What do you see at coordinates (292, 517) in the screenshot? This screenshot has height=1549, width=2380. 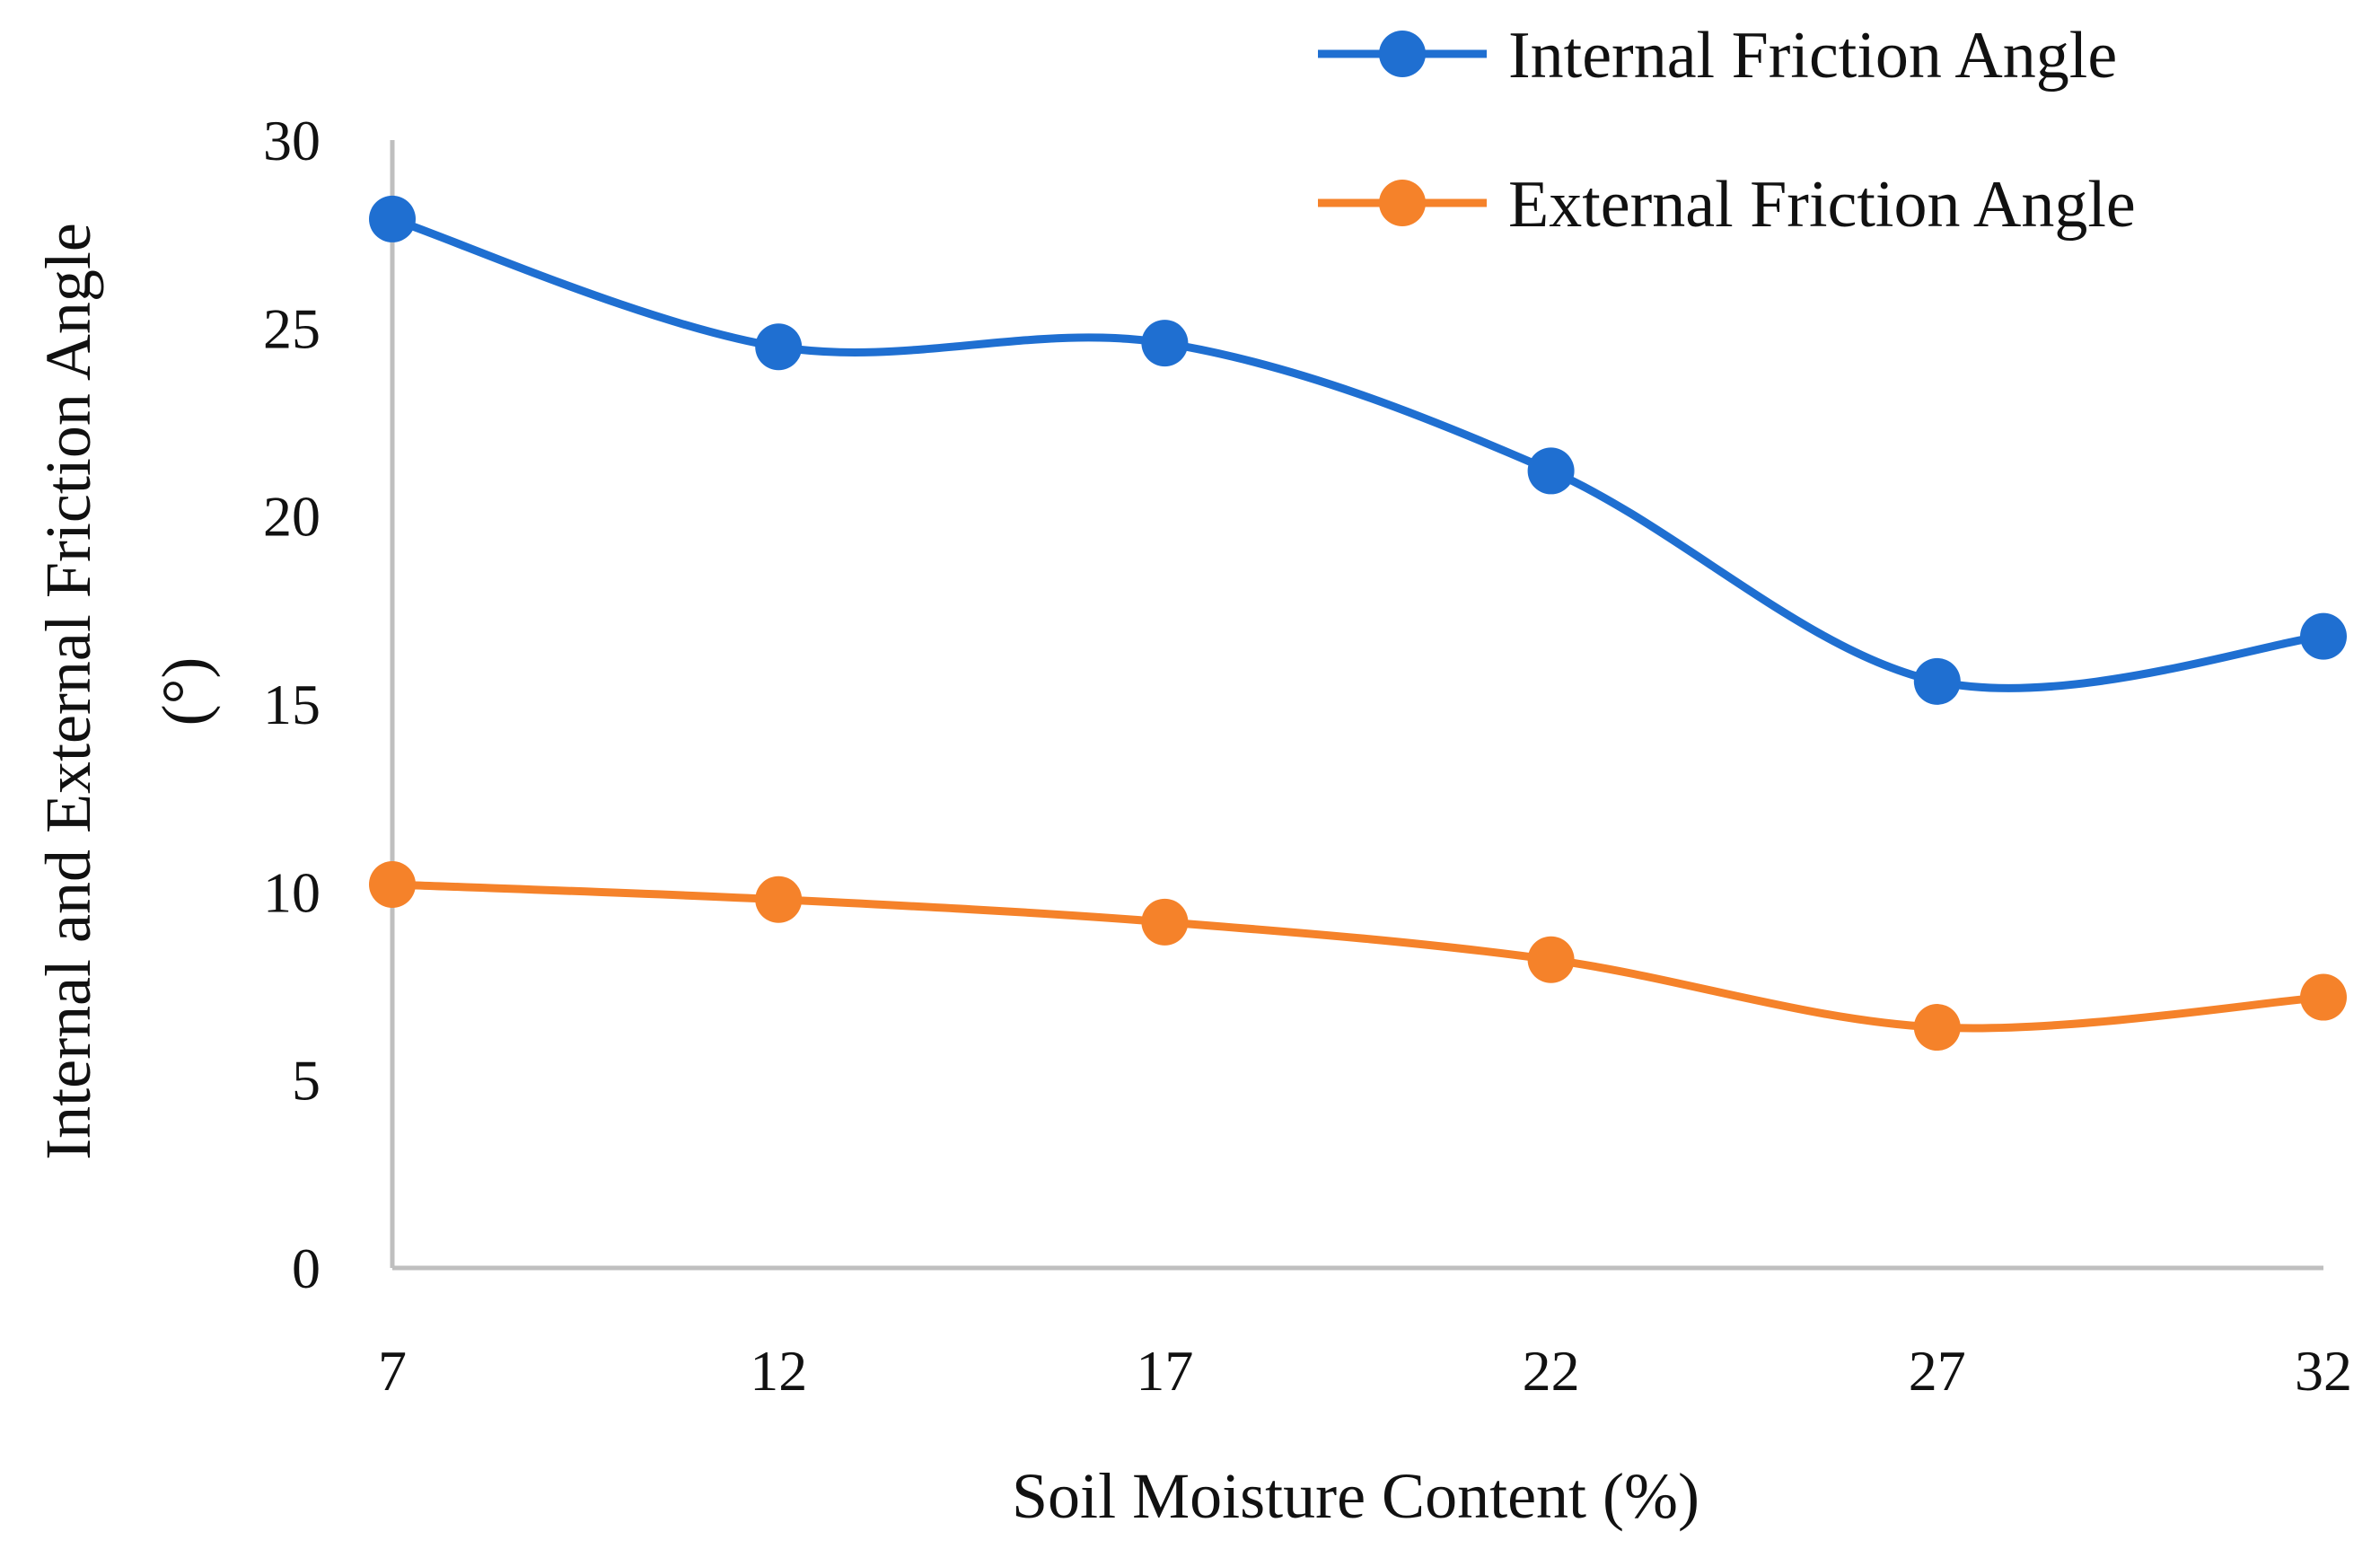 I see `y-tick-label: 20` at bounding box center [292, 517].